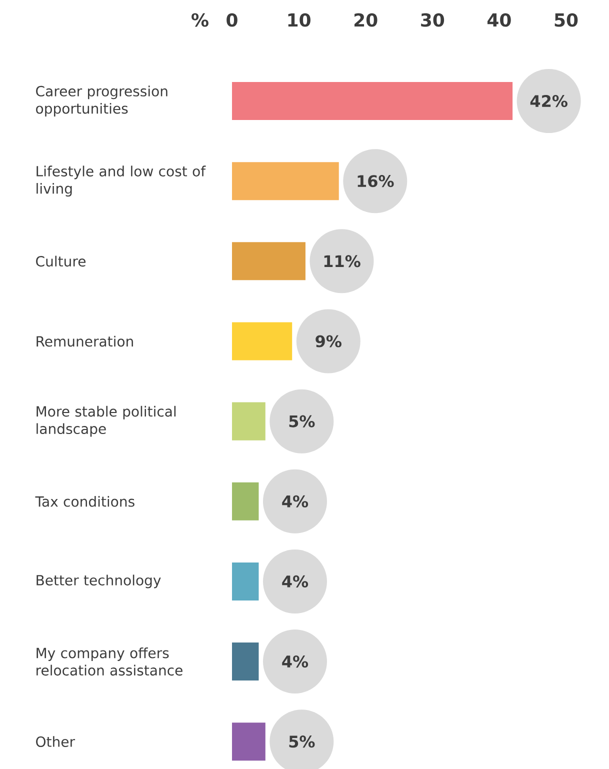  I want to click on x-tick-label: 30, so click(432, 20).